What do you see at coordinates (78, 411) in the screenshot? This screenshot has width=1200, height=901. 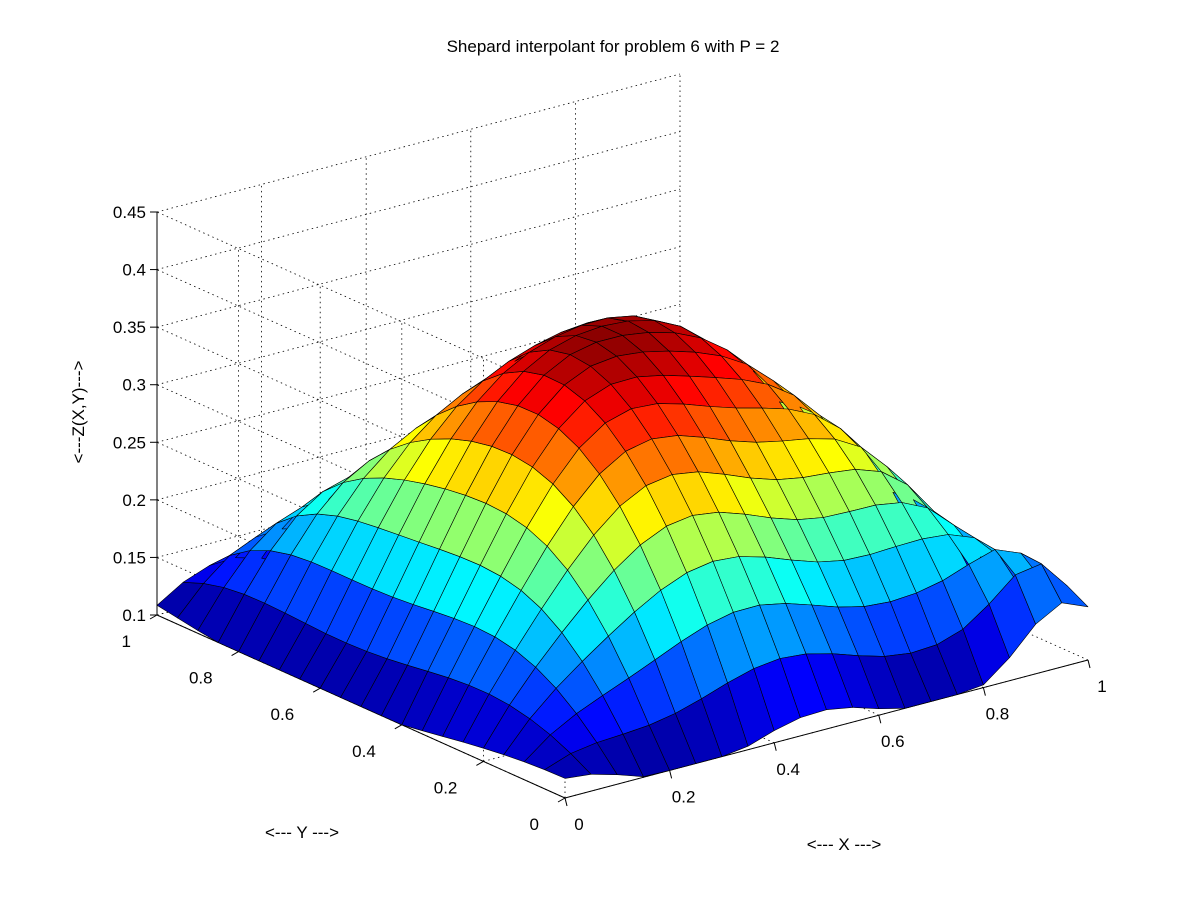 I see `z-axis-title: <---Z(X,Y)--->` at bounding box center [78, 411].